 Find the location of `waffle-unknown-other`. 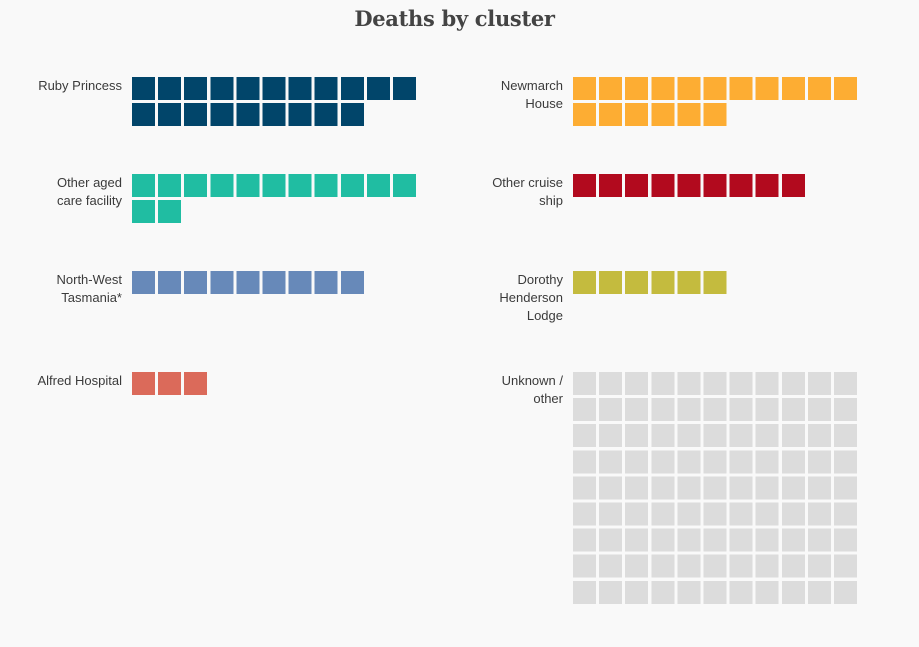

waffle-unknown-other is located at coordinates (715, 488).